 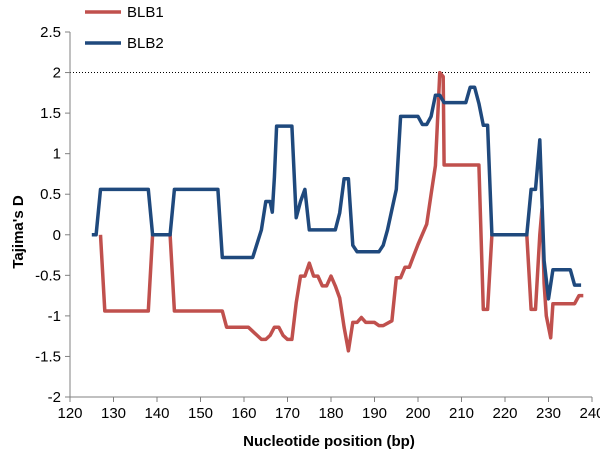 I want to click on x-tick-label: 220, so click(x=504, y=413).